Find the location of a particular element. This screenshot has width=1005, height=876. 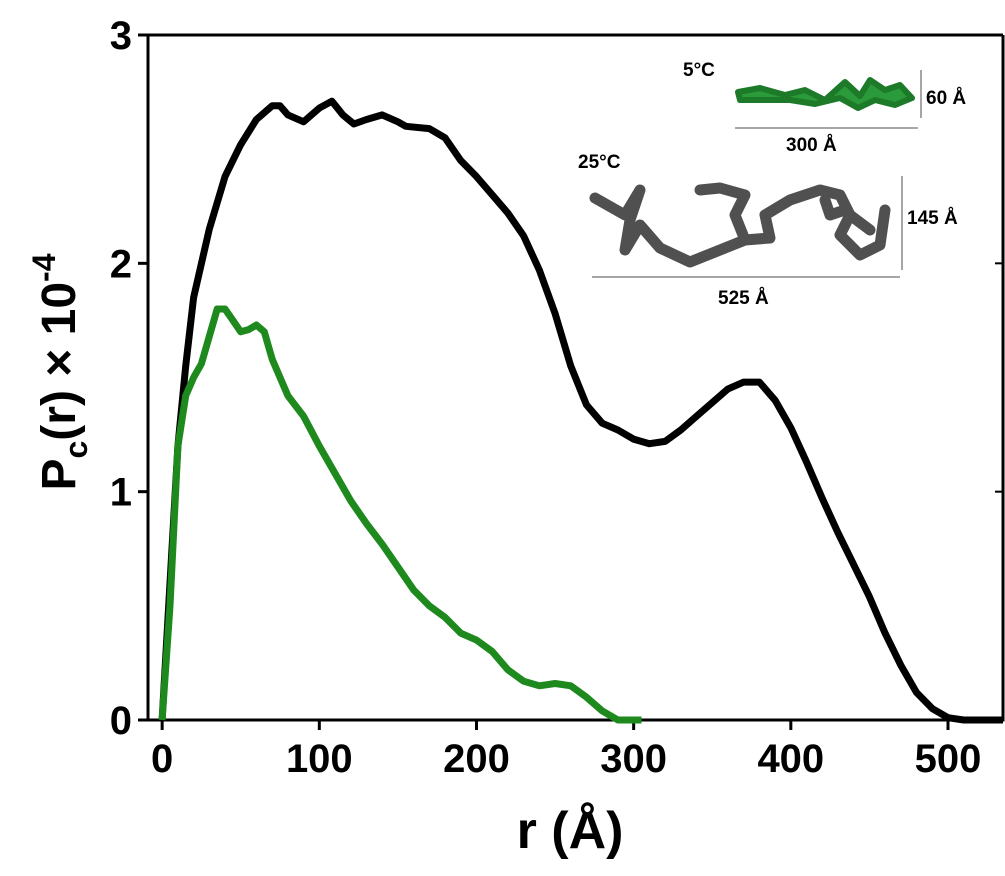

y-label-part: (r) × 10 is located at coordinates (59, 361).